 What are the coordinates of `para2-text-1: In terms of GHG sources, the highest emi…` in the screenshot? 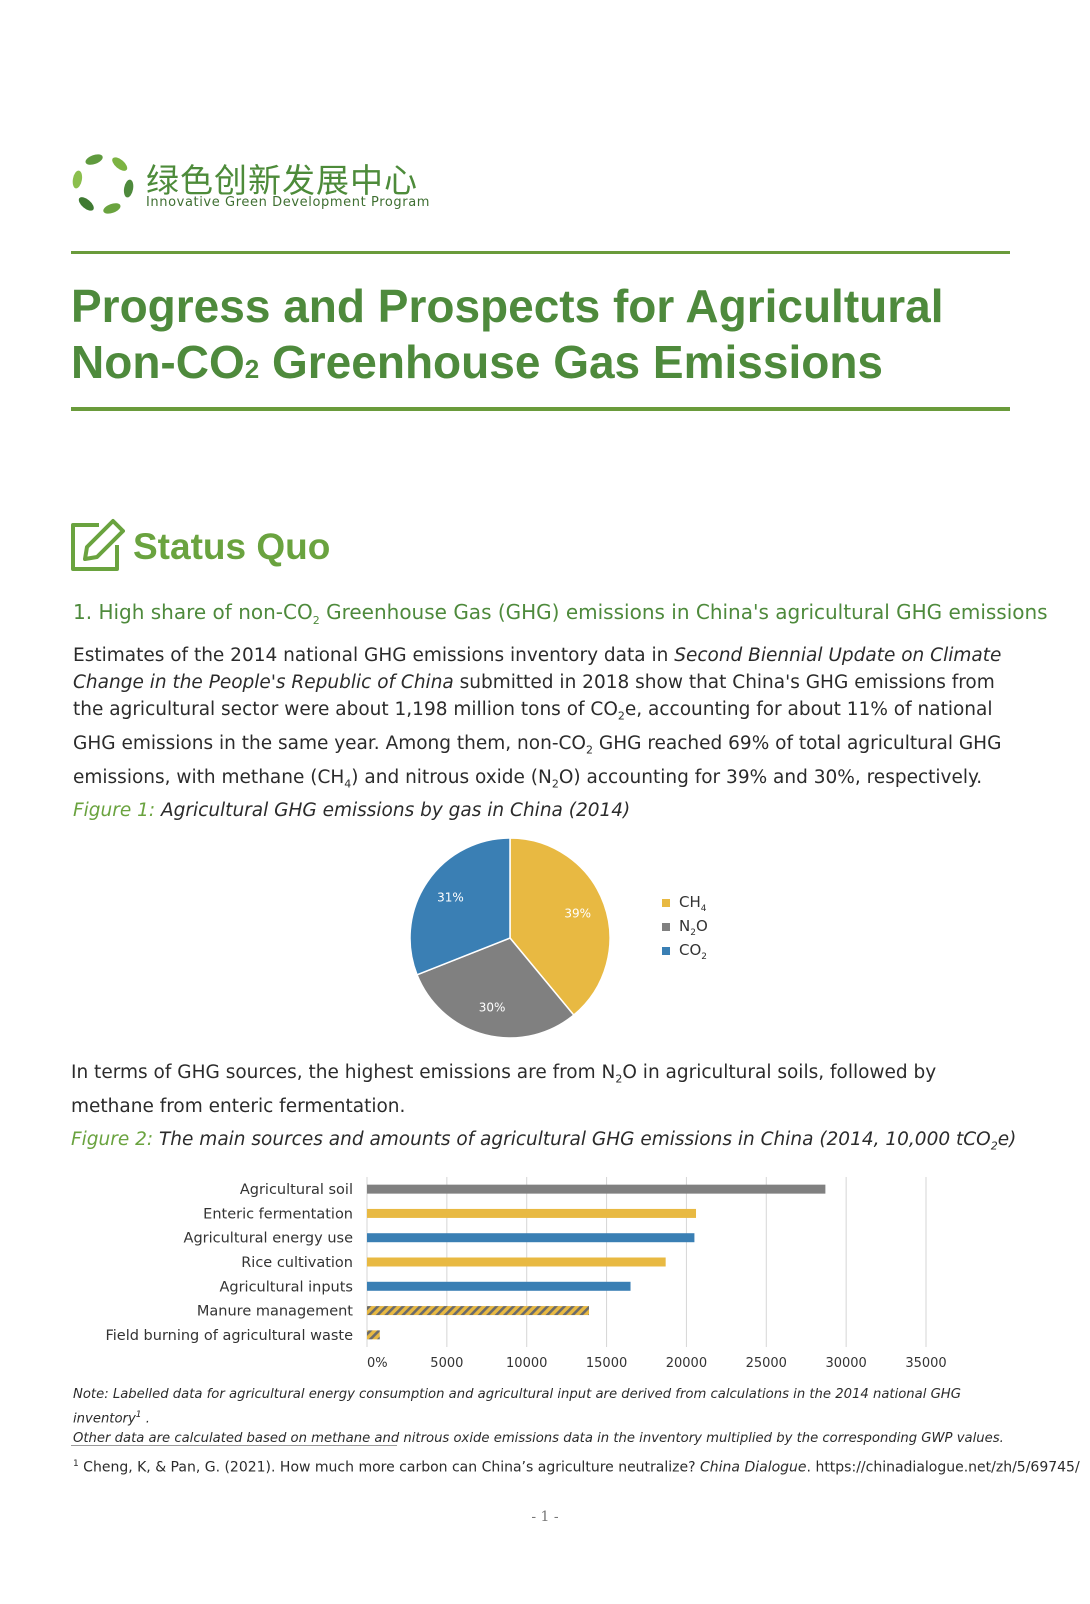 It's located at (343, 1072).